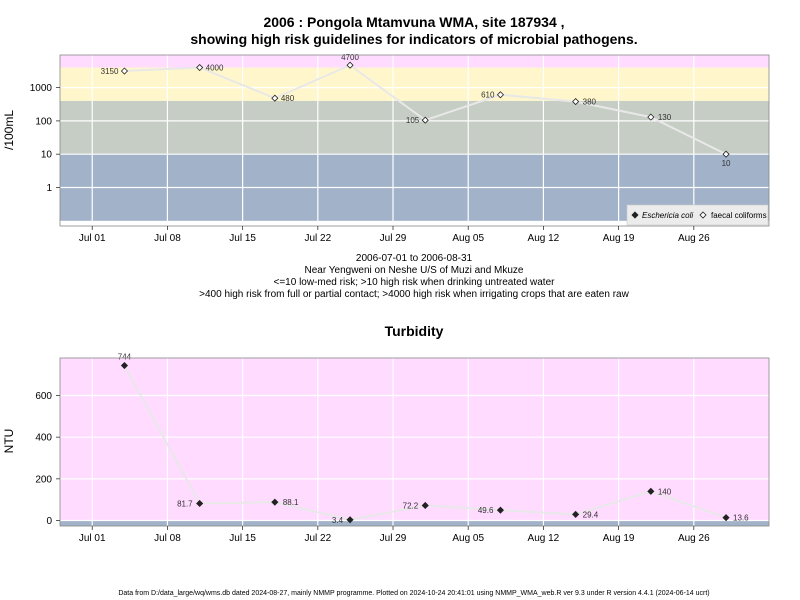 This screenshot has width=800, height=600. Describe the element at coordinates (703, 215) in the screenshot. I see `legend-marker-faecal` at that location.